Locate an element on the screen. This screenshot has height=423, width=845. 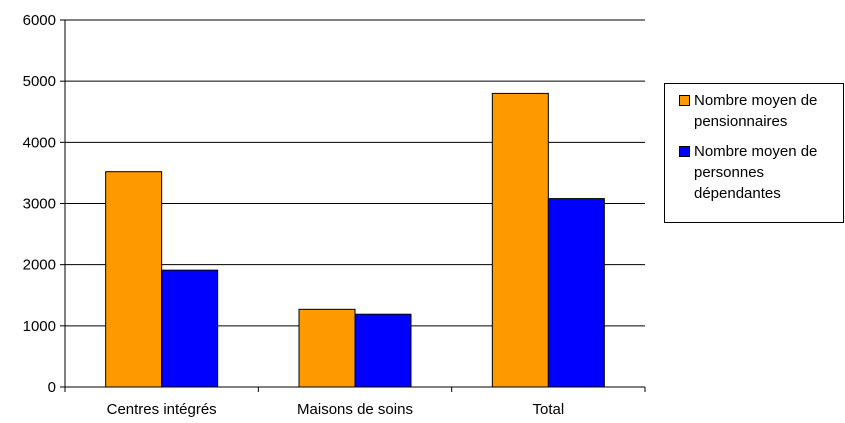
y-tick-label: 3000 is located at coordinates (39, 204).